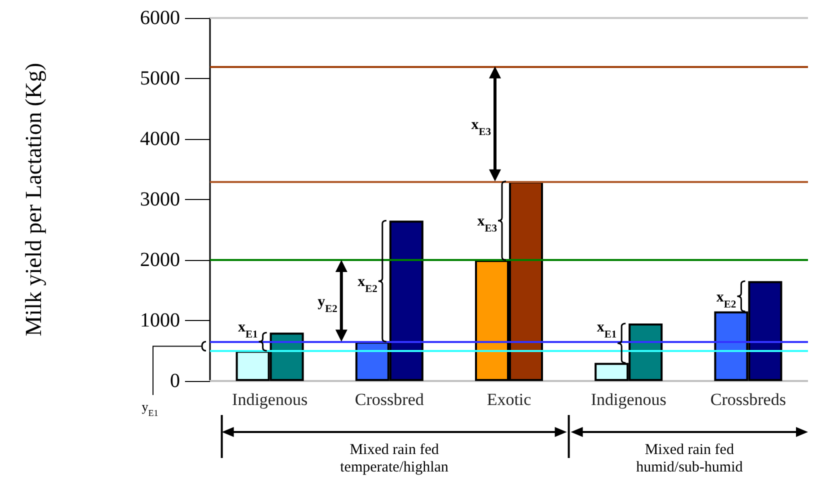 This screenshot has width=816, height=485. What do you see at coordinates (160, 199) in the screenshot?
I see `y-tick-label: 3000` at bounding box center [160, 199].